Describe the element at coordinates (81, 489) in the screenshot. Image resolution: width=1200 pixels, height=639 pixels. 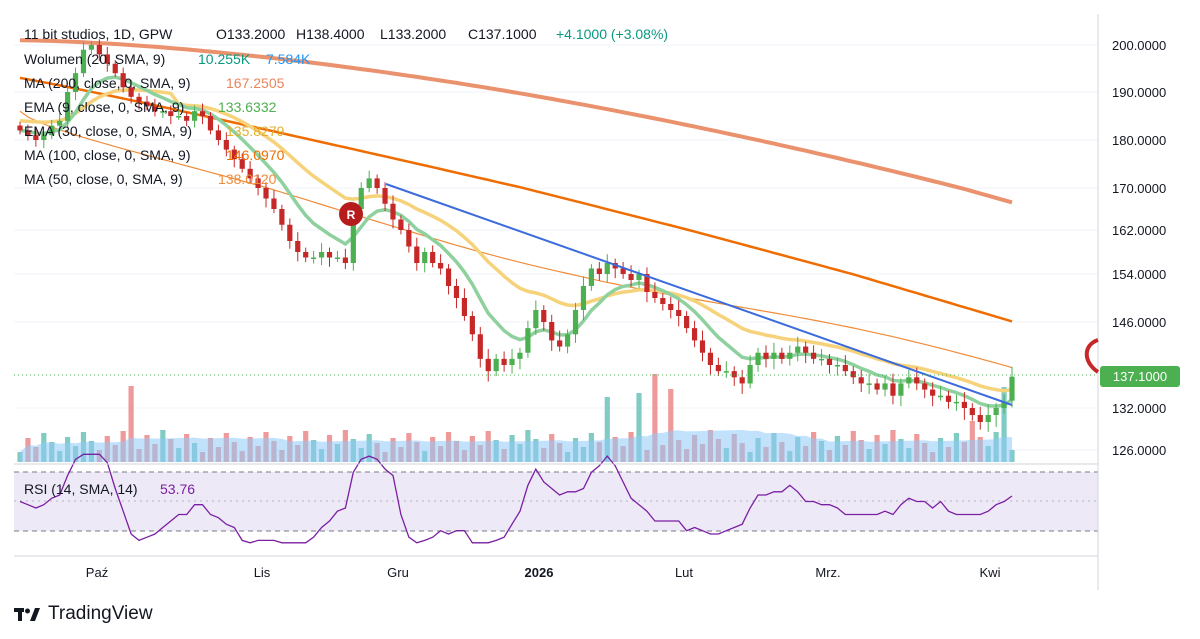
I see `rsi-label: RSI (14, SMA, 14)` at that location.